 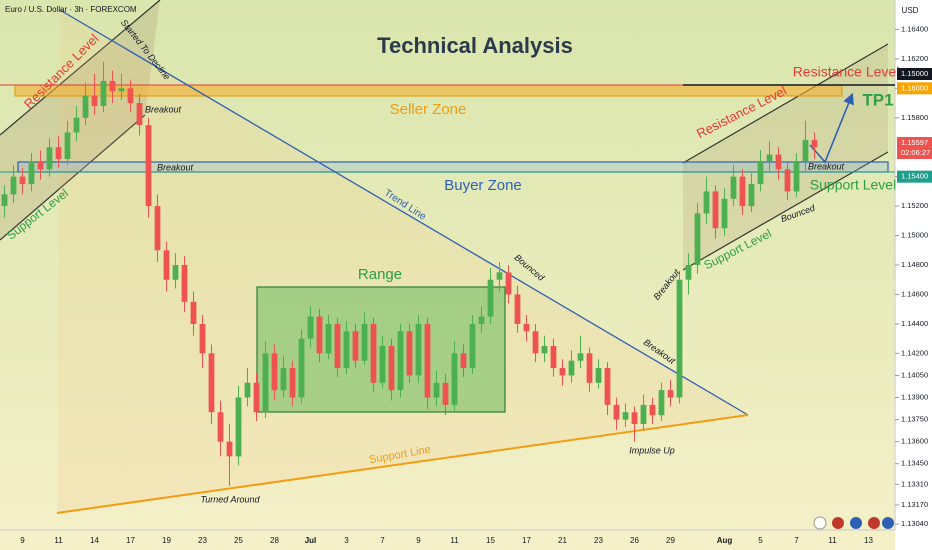 What do you see at coordinates (914, 235) in the screenshot?
I see `y-tick-label: 1.15000` at bounding box center [914, 235].